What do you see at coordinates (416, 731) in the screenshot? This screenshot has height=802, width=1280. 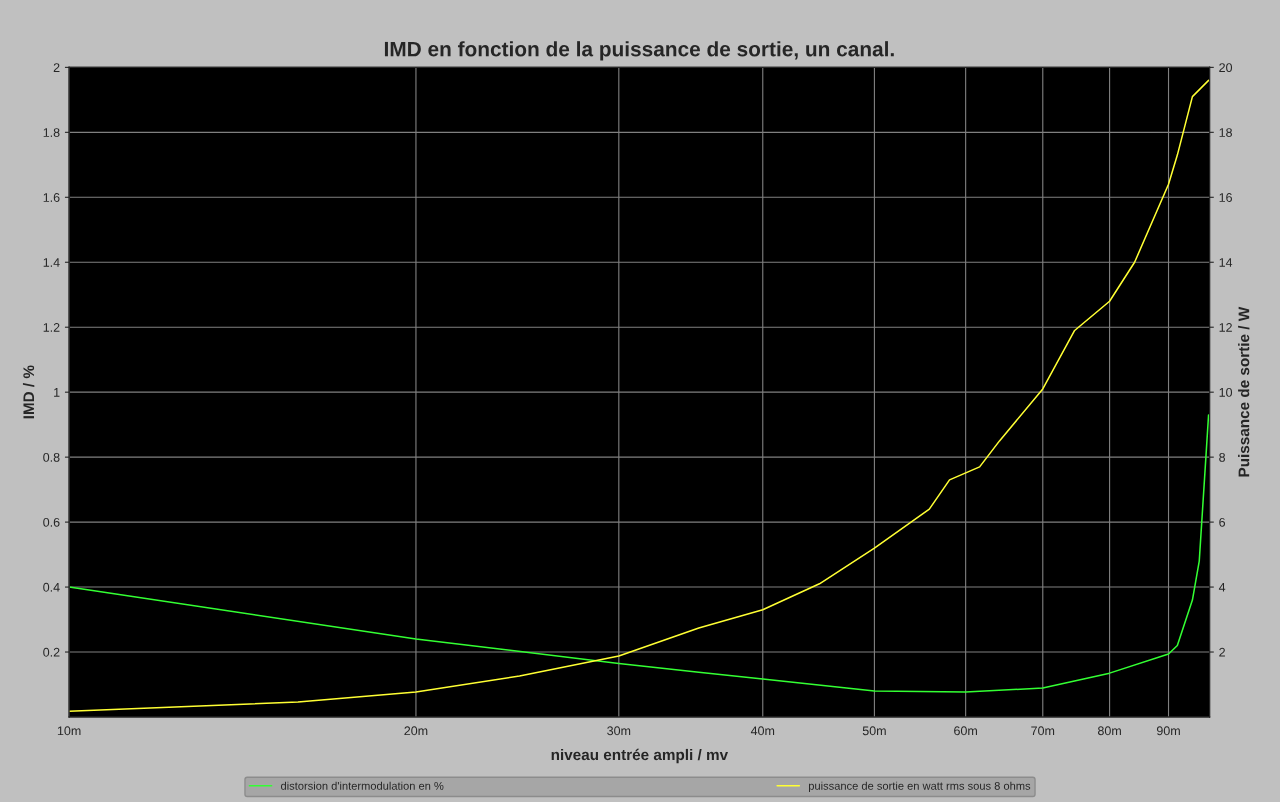 I see `x-tick-label: 20m` at bounding box center [416, 731].